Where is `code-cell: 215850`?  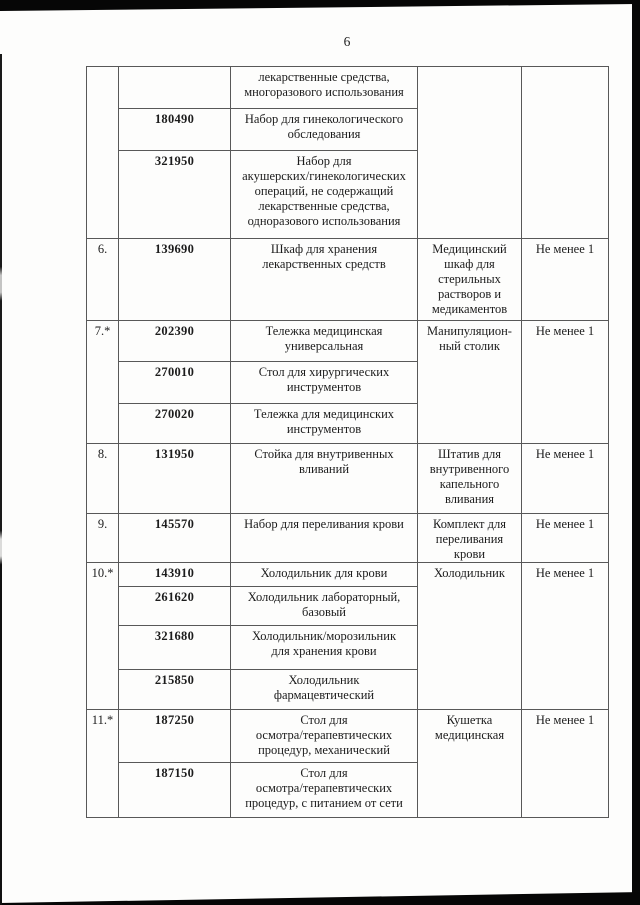
code-cell: 215850 is located at coordinates (174, 689).